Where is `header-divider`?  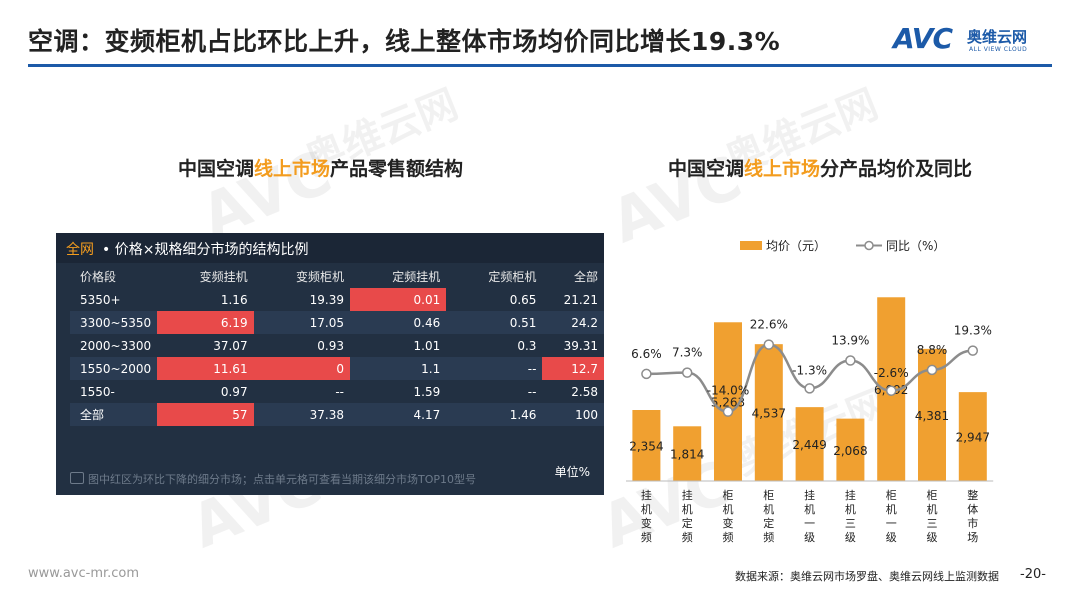
header-divider is located at coordinates (540, 65).